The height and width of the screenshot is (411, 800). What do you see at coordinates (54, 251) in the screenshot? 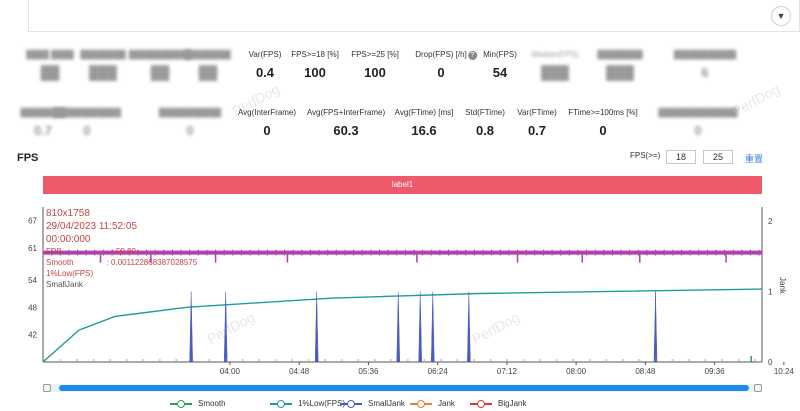
I see `tooltip-fps-label: FPS` at bounding box center [54, 251].